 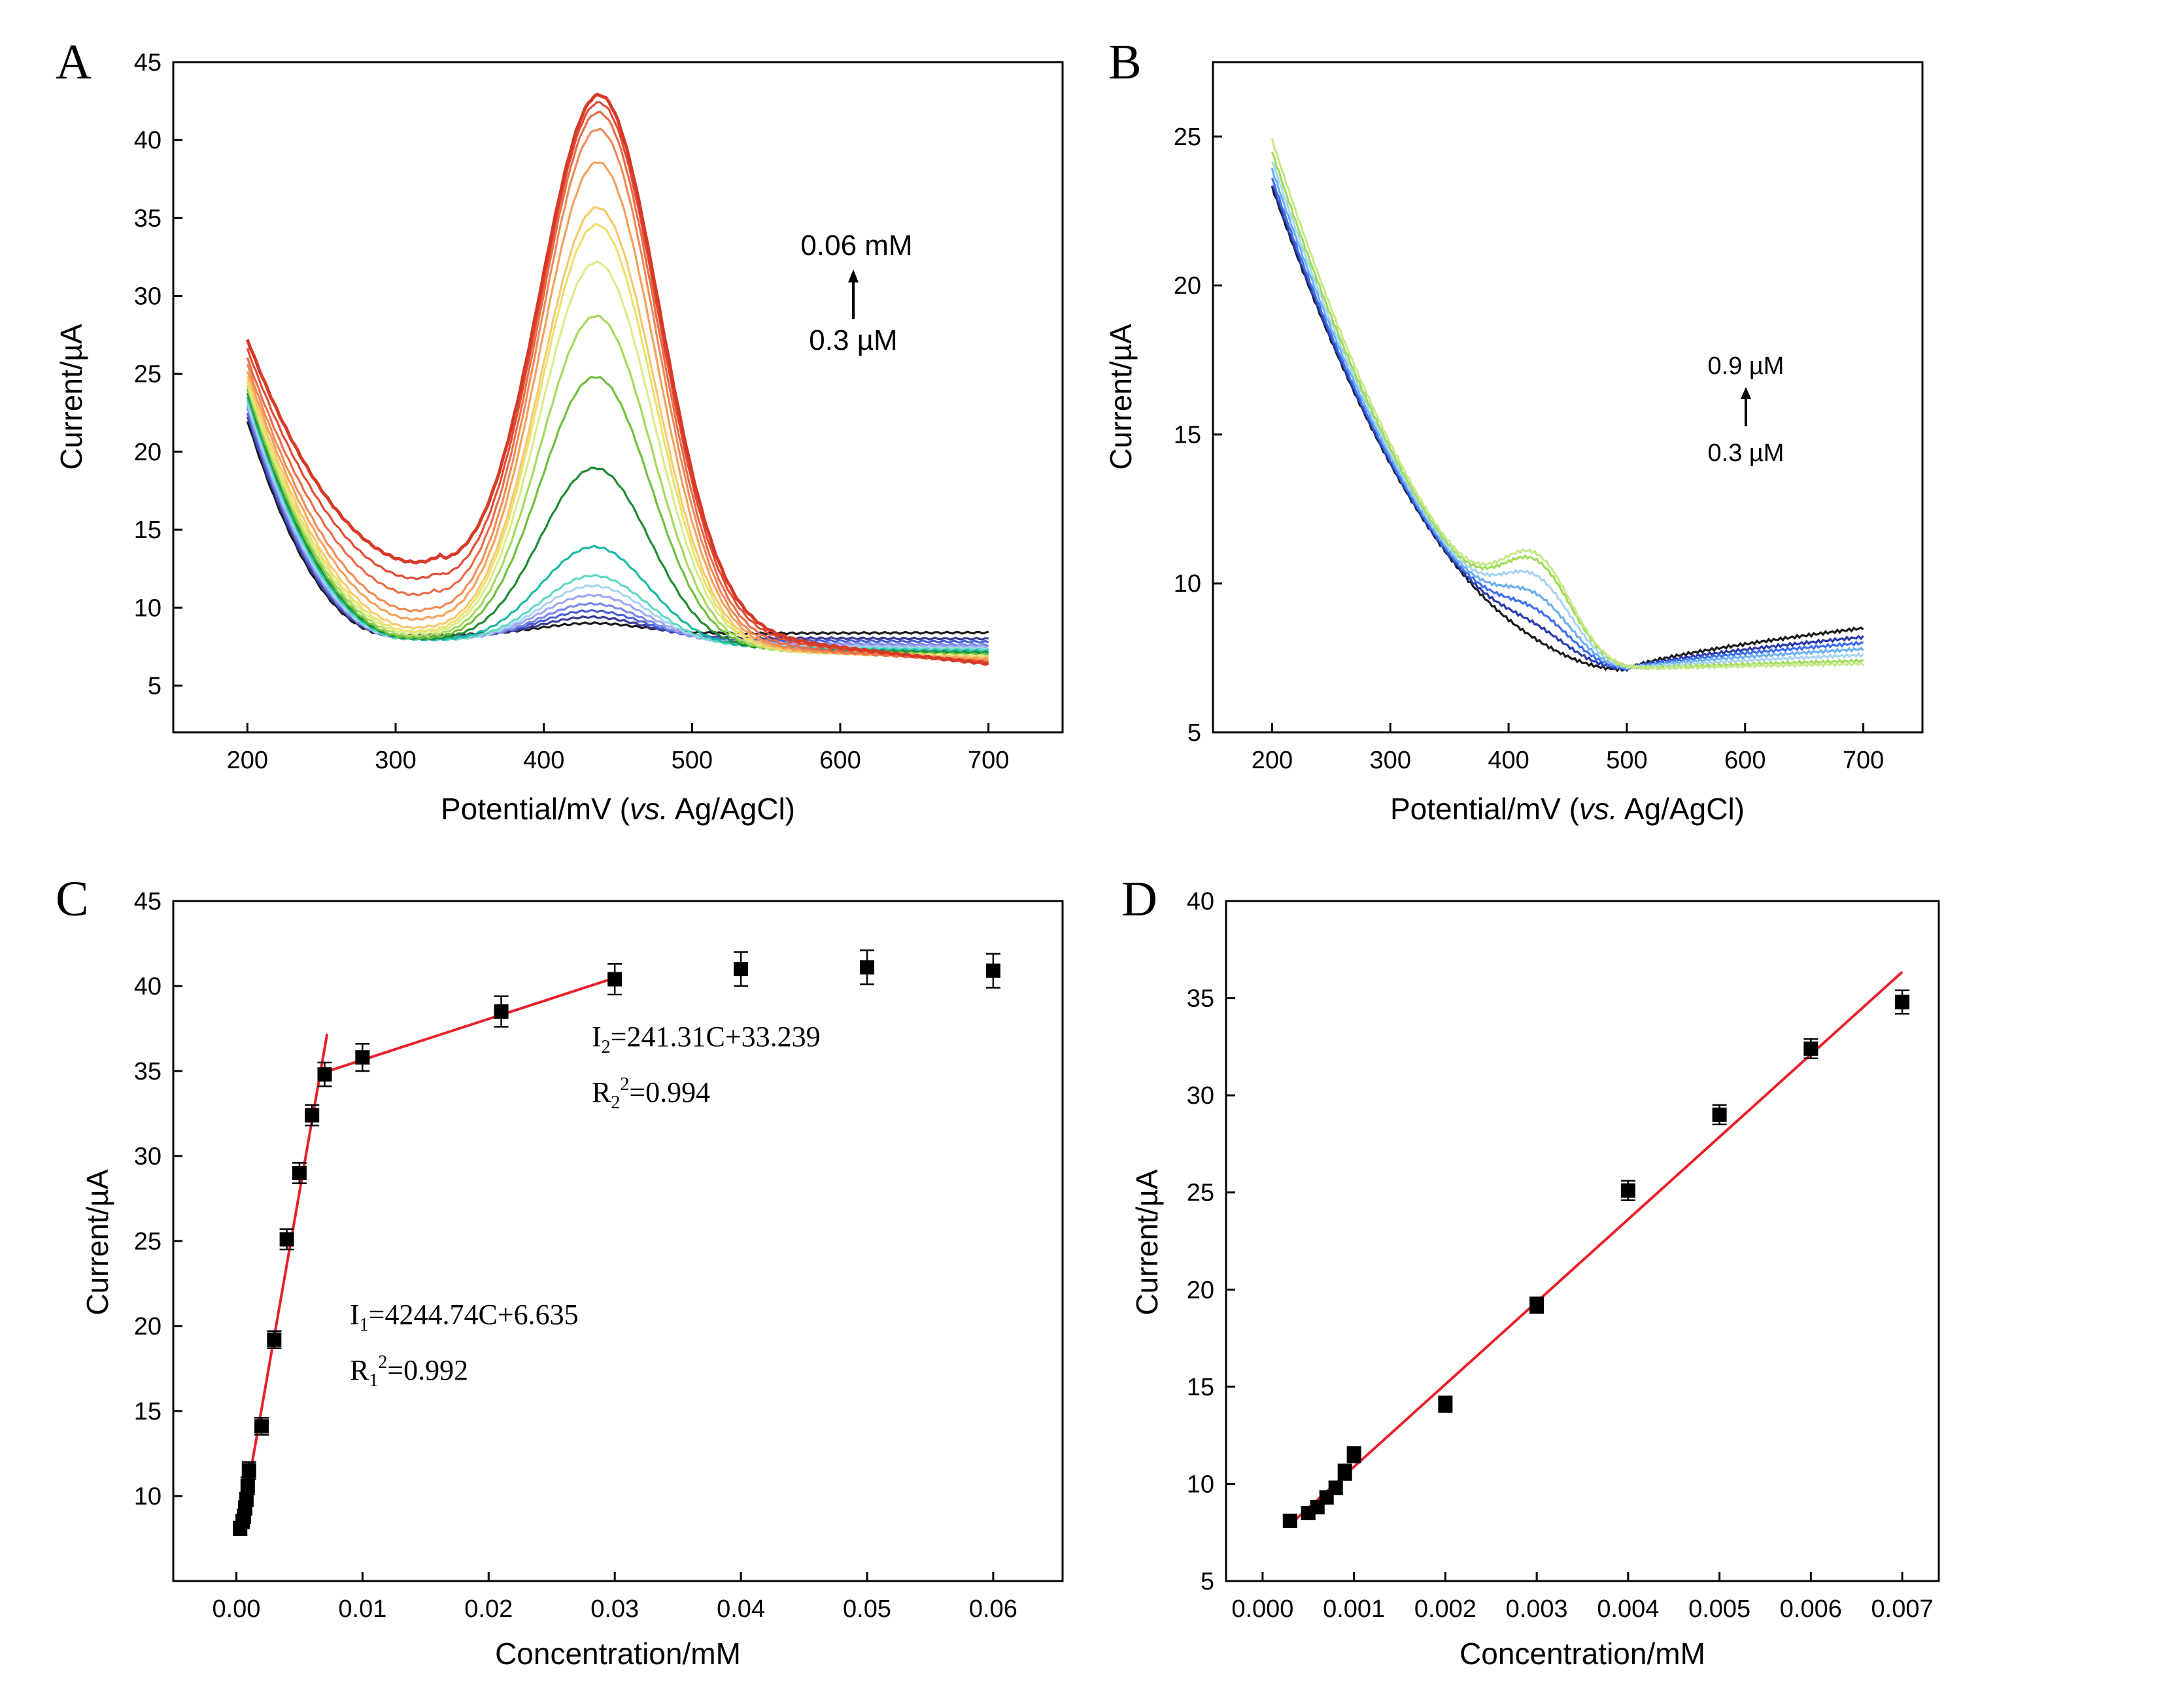 I want to click on plot-area-a, so click(x=617, y=379).